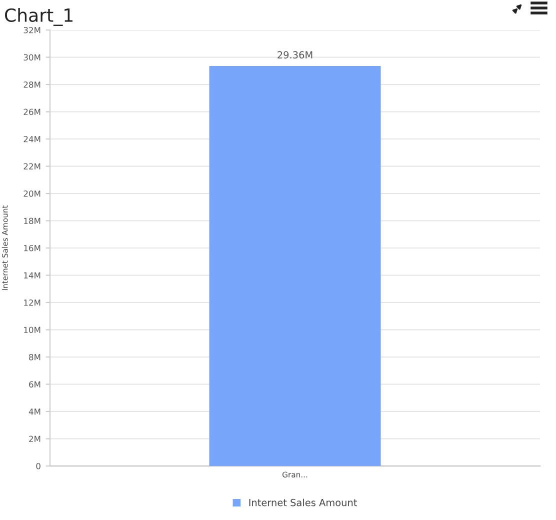 Image resolution: width=556 pixels, height=520 pixels. Describe the element at coordinates (38, 17) in the screenshot. I see `chart-title: Chart_1` at that location.